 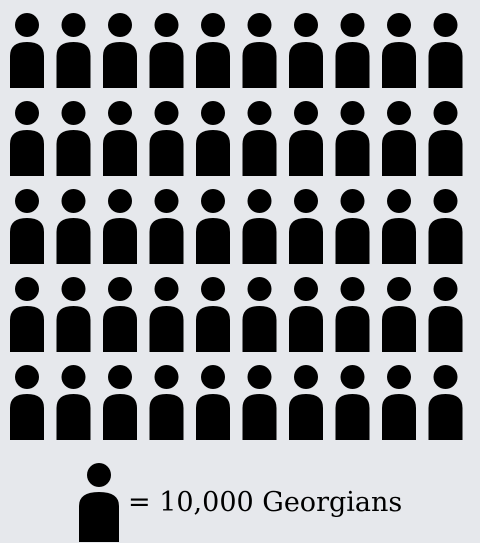 What do you see at coordinates (99, 502) in the screenshot?
I see `legend-person-icon` at bounding box center [99, 502].